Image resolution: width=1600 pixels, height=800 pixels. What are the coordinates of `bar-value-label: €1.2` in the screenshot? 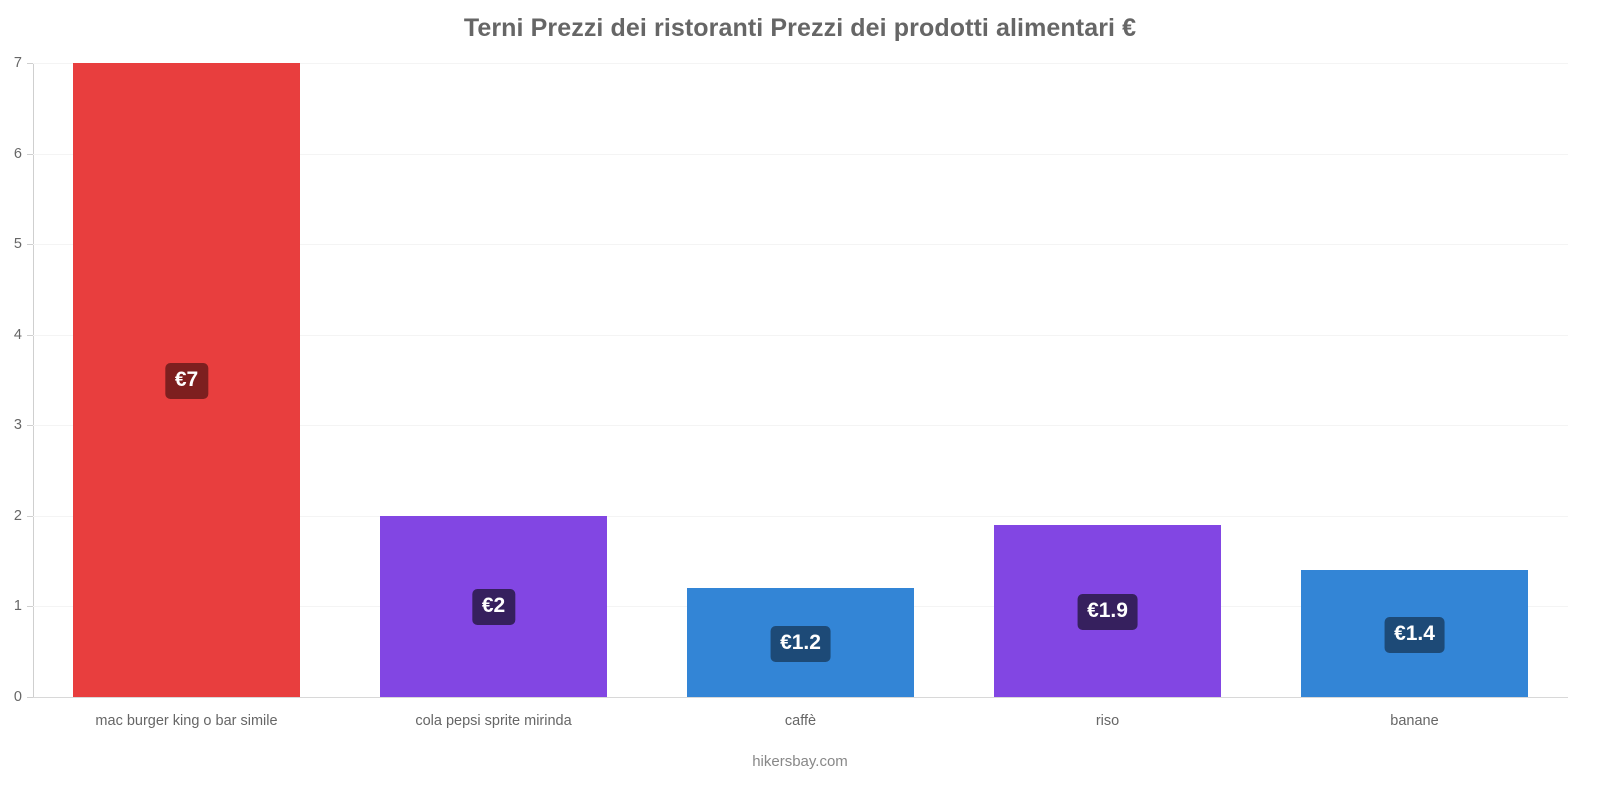 It's located at (800, 643).